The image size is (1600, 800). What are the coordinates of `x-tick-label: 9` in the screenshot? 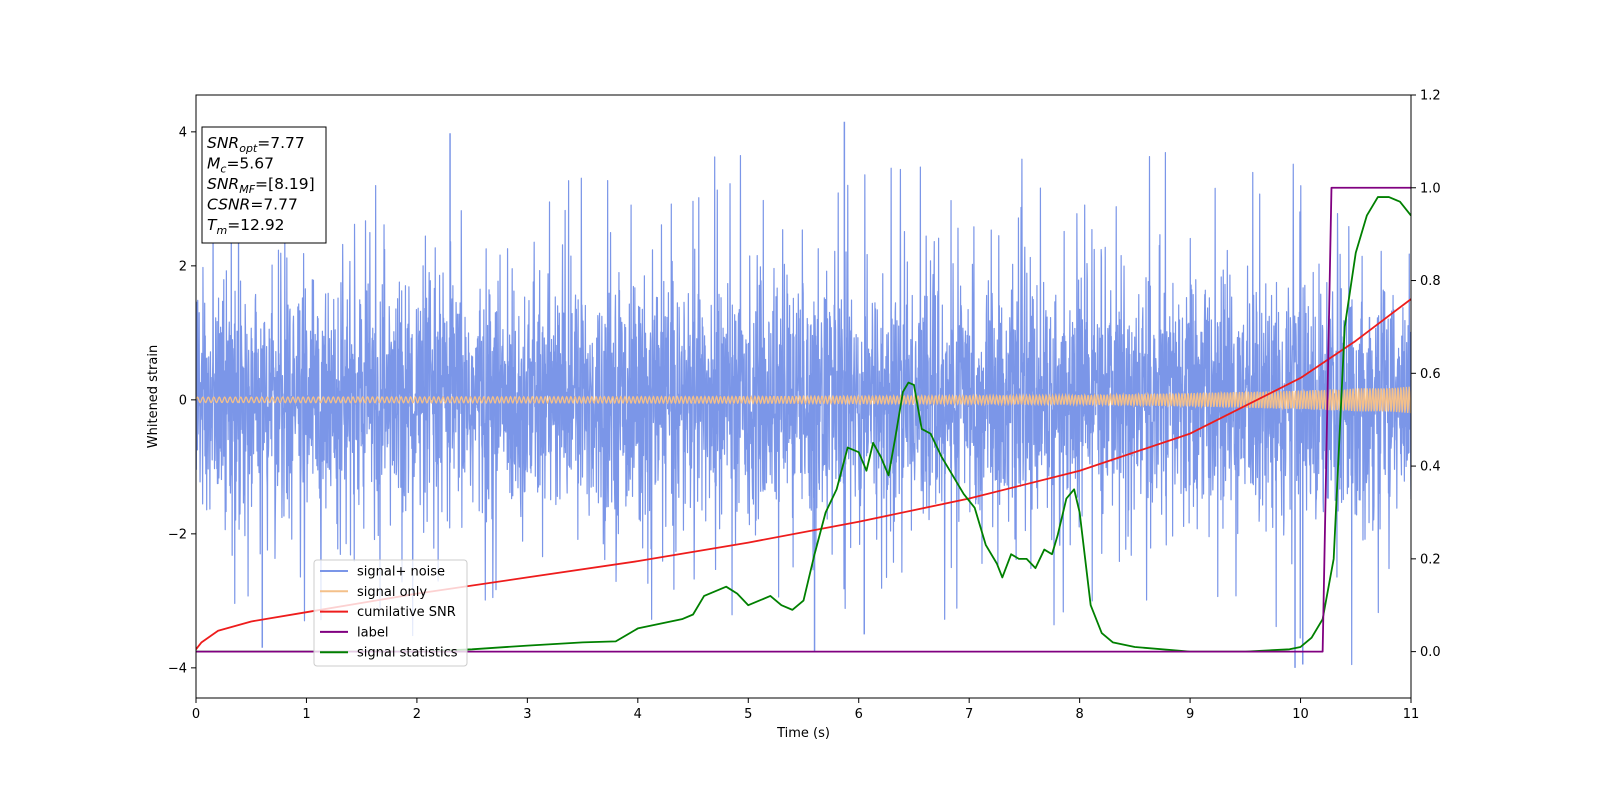 It's located at (1190, 714).